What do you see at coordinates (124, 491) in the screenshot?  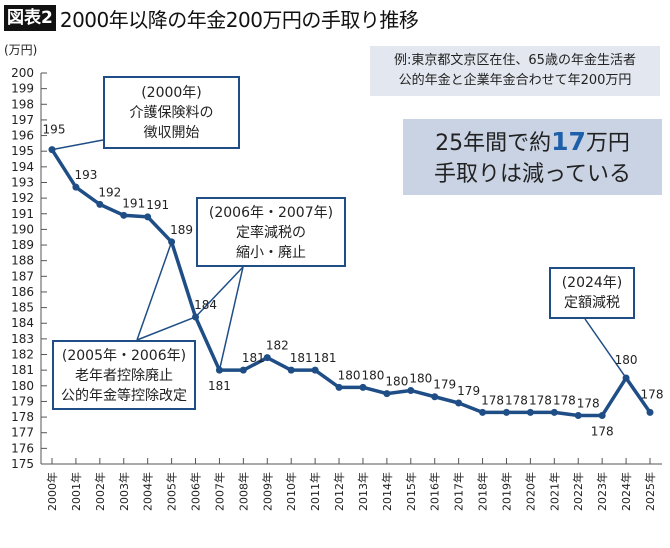 I see `x-tick-label: 2003年` at bounding box center [124, 491].